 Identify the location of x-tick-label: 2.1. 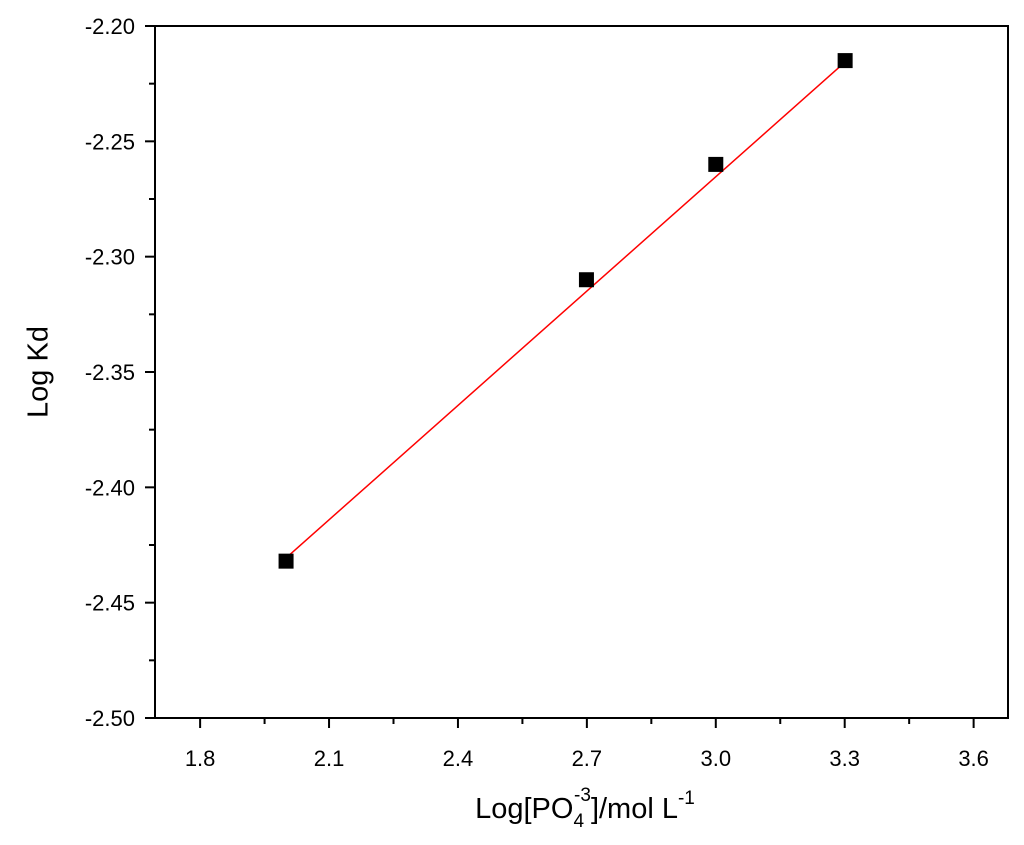
(329, 758).